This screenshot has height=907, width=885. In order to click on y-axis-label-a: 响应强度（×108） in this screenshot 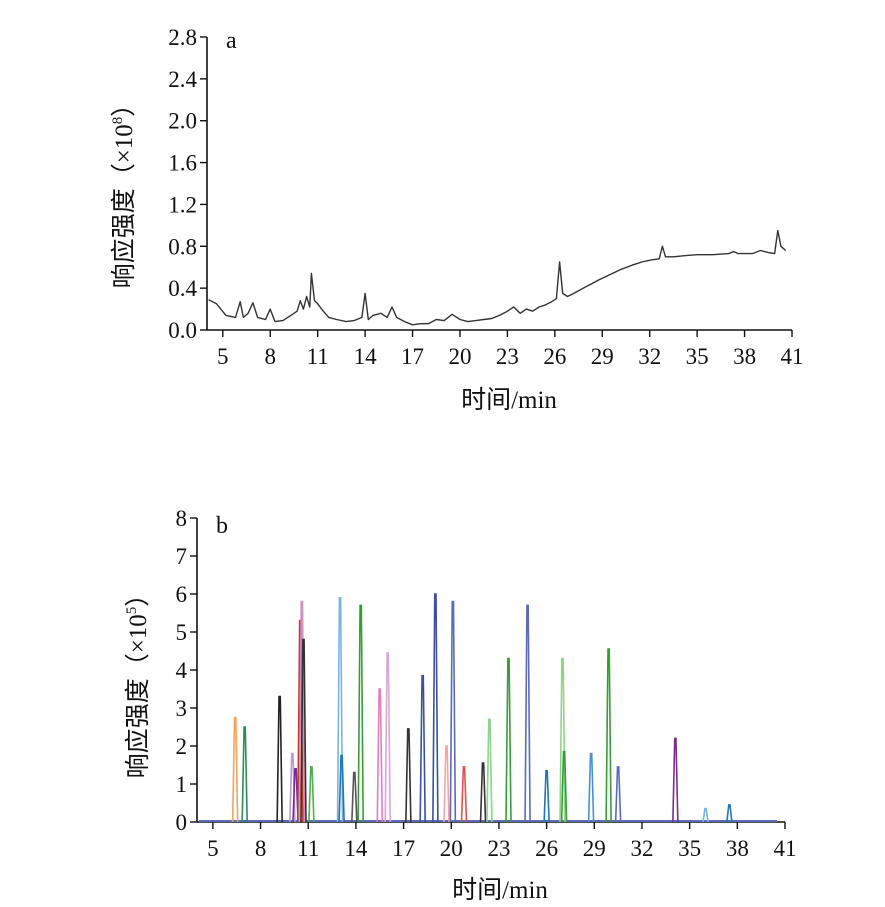, I will do `click(124, 190)`.